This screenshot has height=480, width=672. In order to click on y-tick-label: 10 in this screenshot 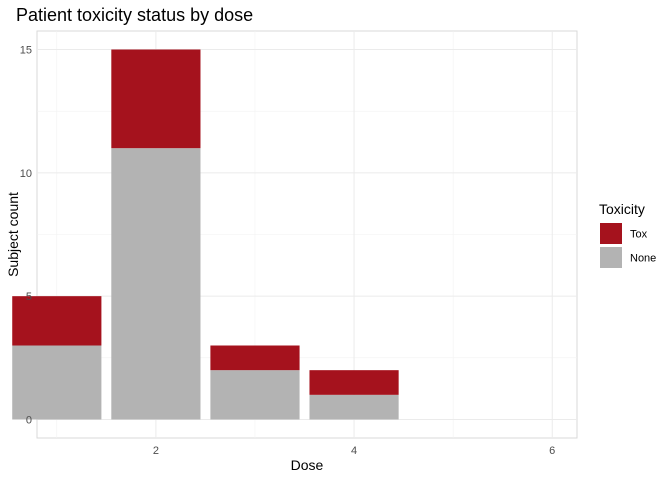, I will do `click(26, 174)`.